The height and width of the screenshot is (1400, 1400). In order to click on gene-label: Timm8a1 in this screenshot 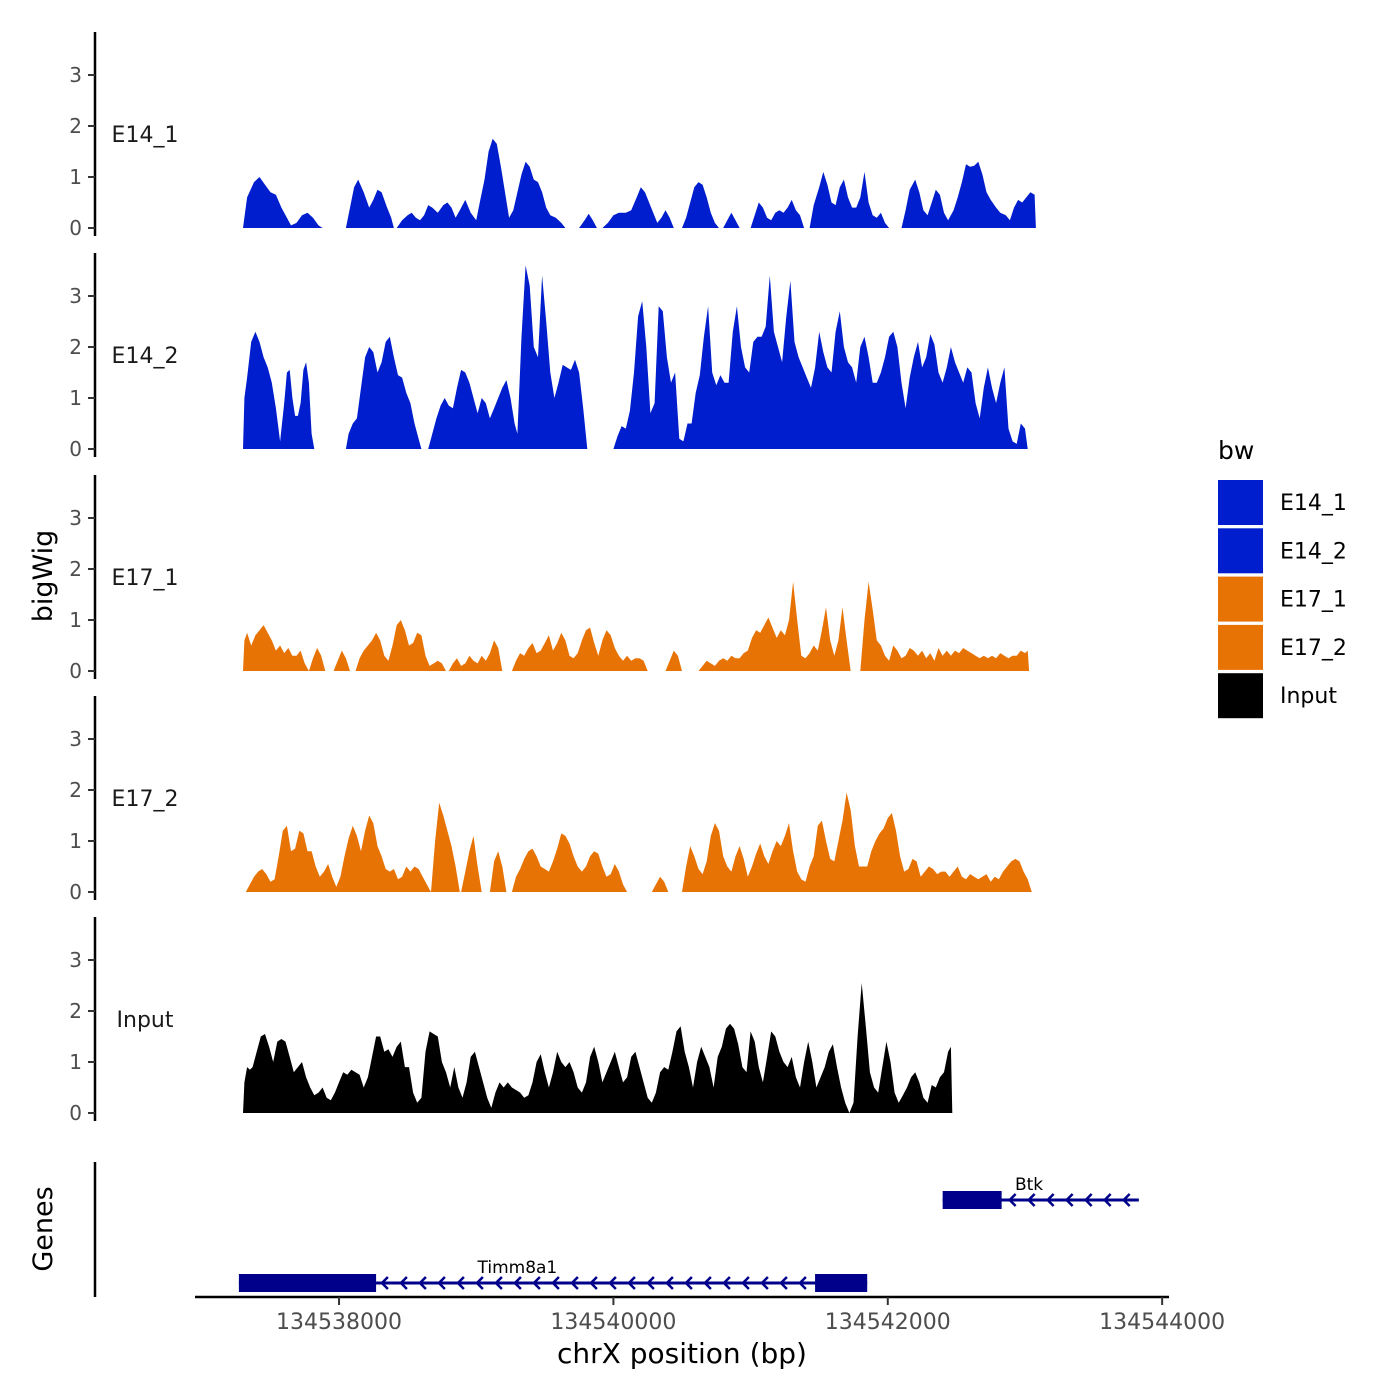, I will do `click(516, 1268)`.